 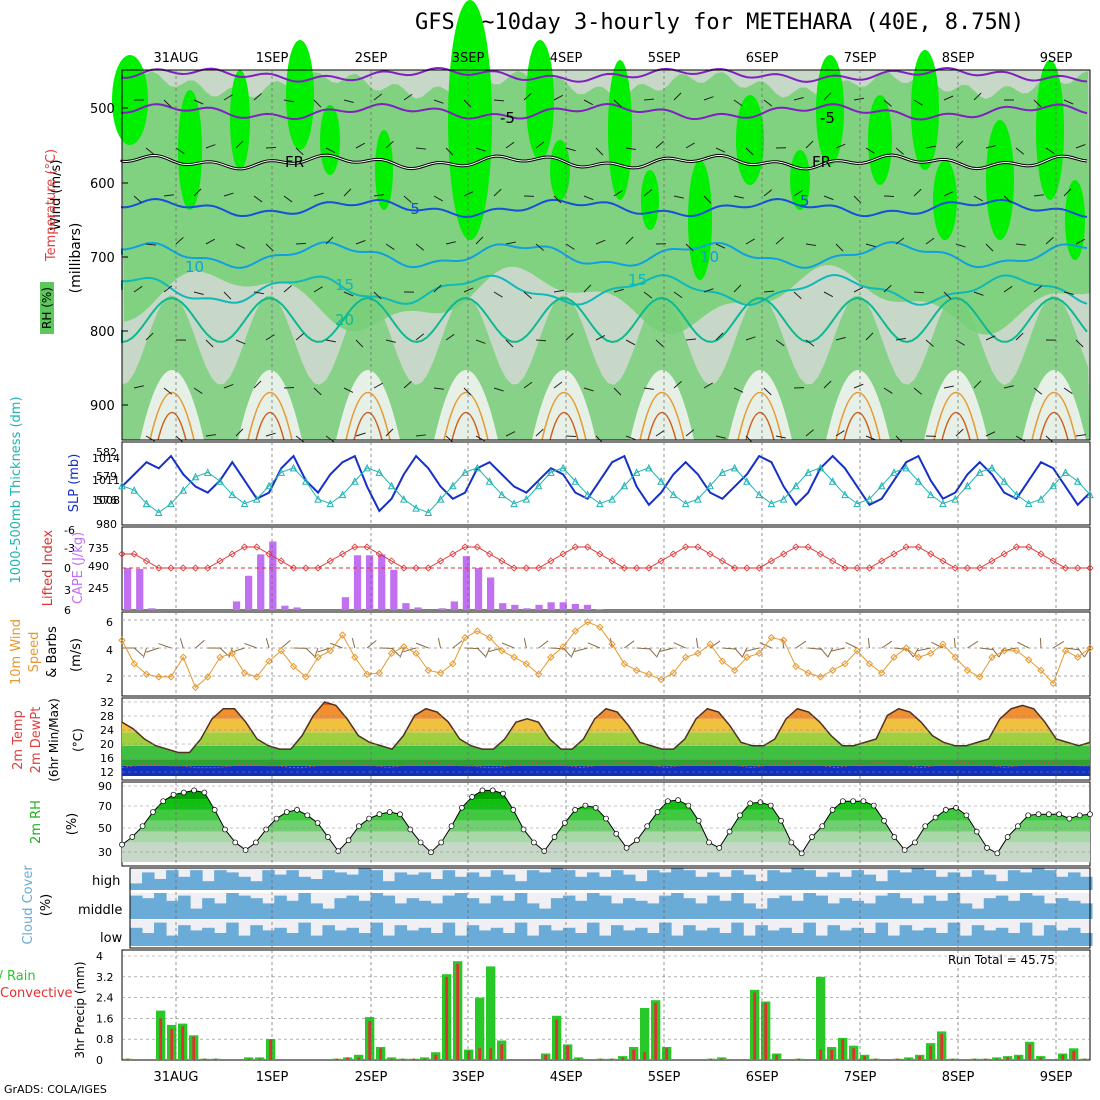 What do you see at coordinates (69, 530) in the screenshot?
I see `li-tick-label: -6` at bounding box center [69, 530].